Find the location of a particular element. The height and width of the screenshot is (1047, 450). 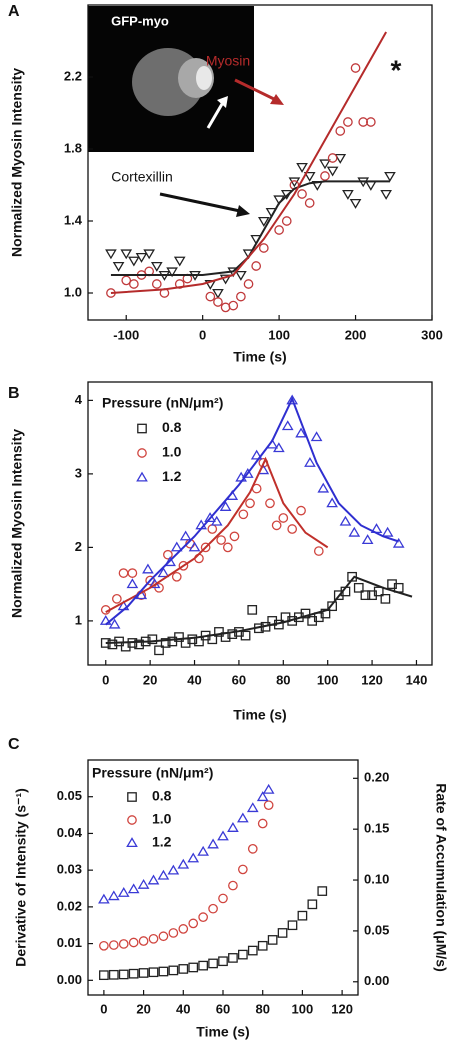

legend-marker is located at coordinates (132, 820).